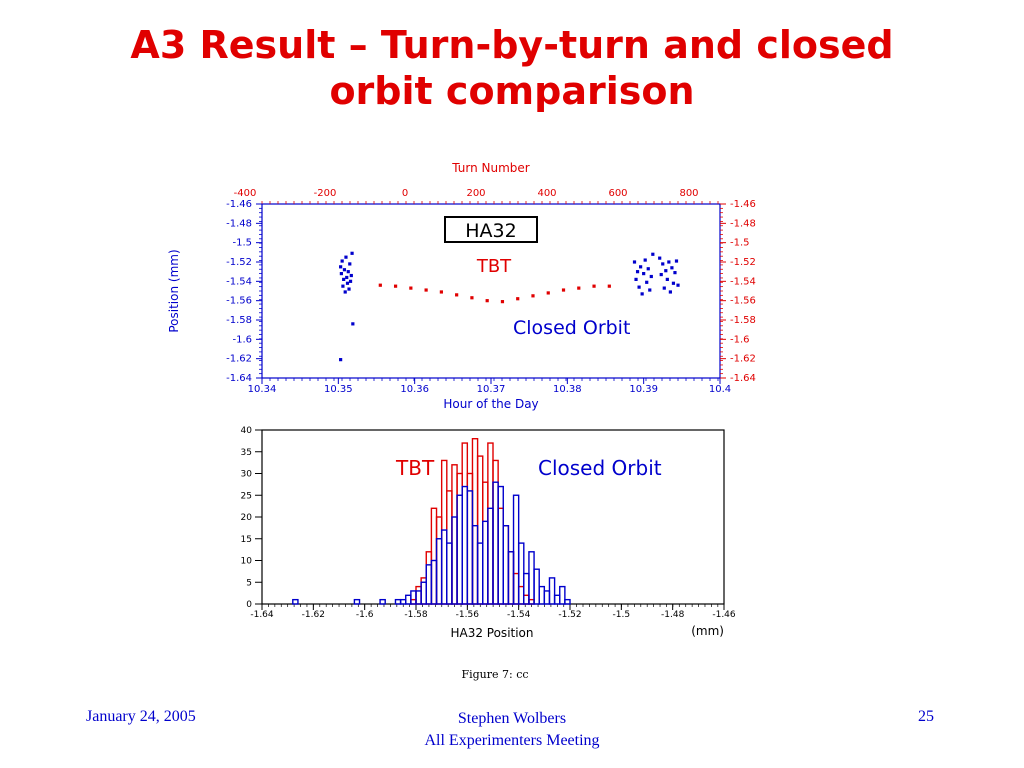 The height and width of the screenshot is (768, 1024). Describe the element at coordinates (245, 193) in the screenshot. I see `top-axis-tick-label: -400` at that location.